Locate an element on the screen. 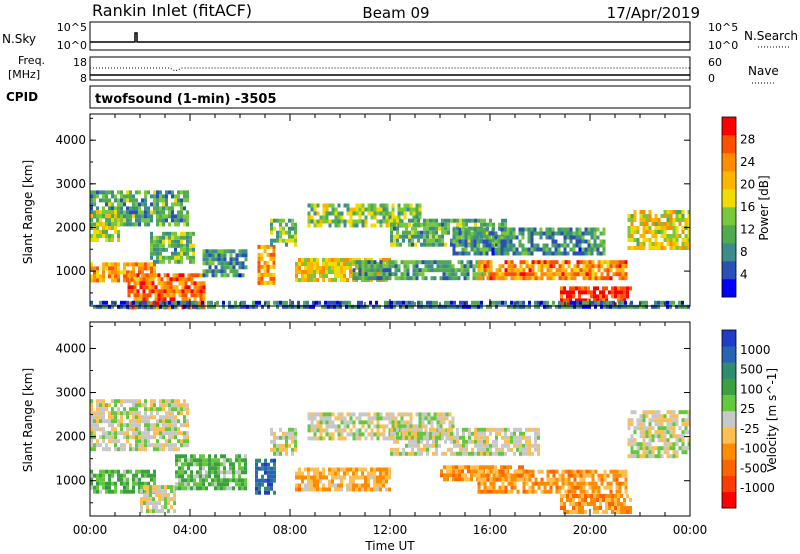  nsky-tick-bottom: 10^0 is located at coordinates (72, 45).